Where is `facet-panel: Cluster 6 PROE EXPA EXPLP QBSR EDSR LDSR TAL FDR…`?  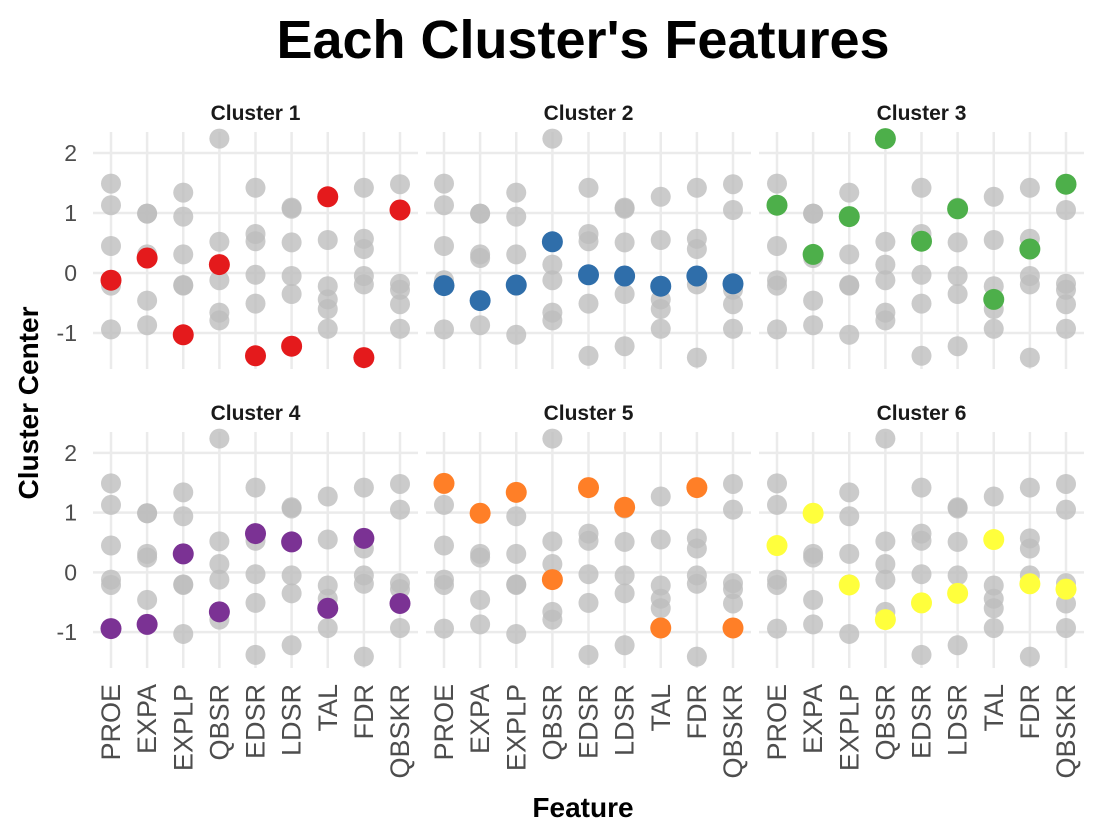 facet-panel: Cluster 6 PROE EXPA EXPLP QBSR EDSR LDSR TAL FDR… is located at coordinates (921, 590).